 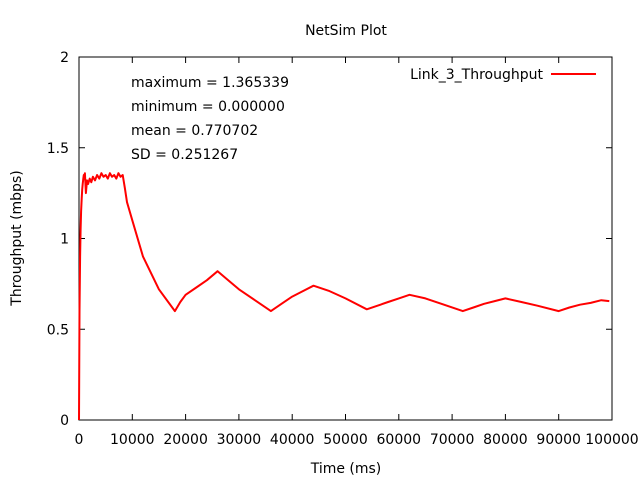 What do you see at coordinates (185, 440) in the screenshot?
I see `x-tick-label: 20000` at bounding box center [185, 440].